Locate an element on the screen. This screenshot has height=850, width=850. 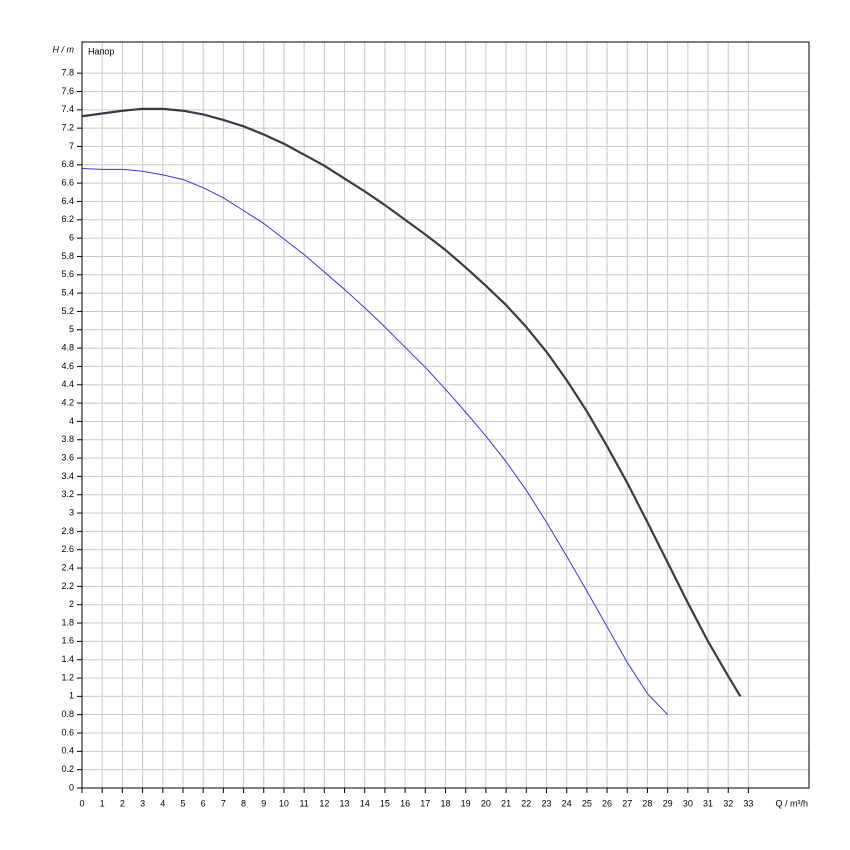
x-tick-label: 31 is located at coordinates (708, 803).